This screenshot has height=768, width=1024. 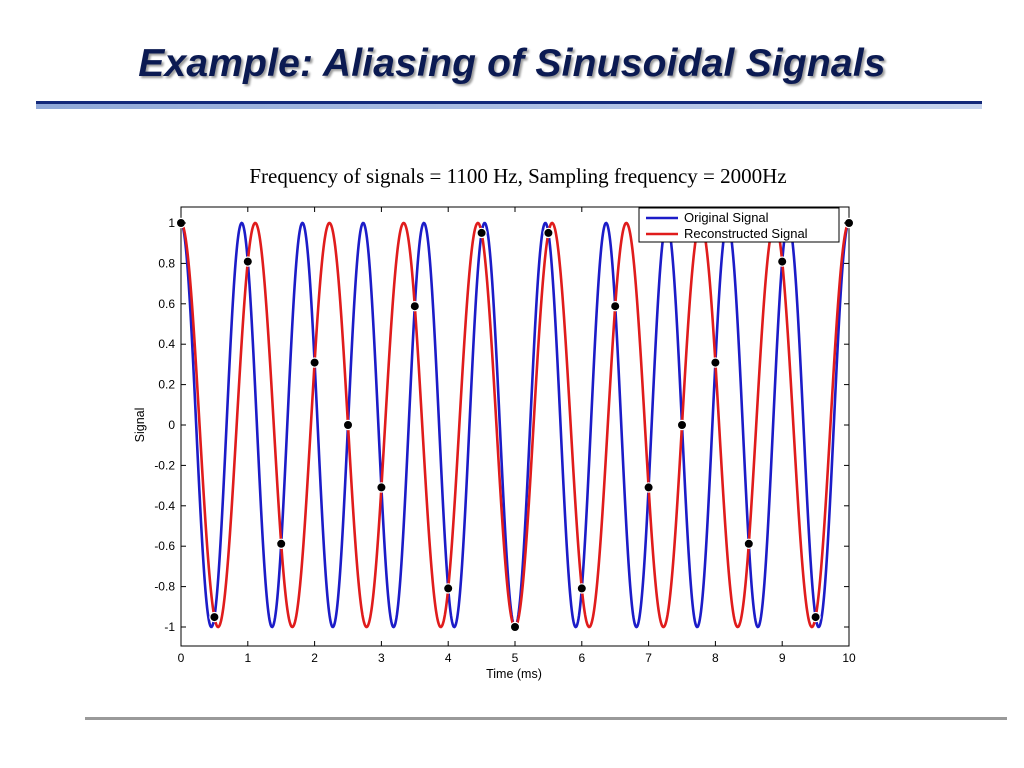 What do you see at coordinates (166, 304) in the screenshot?
I see `y-tick-label: 0.6` at bounding box center [166, 304].